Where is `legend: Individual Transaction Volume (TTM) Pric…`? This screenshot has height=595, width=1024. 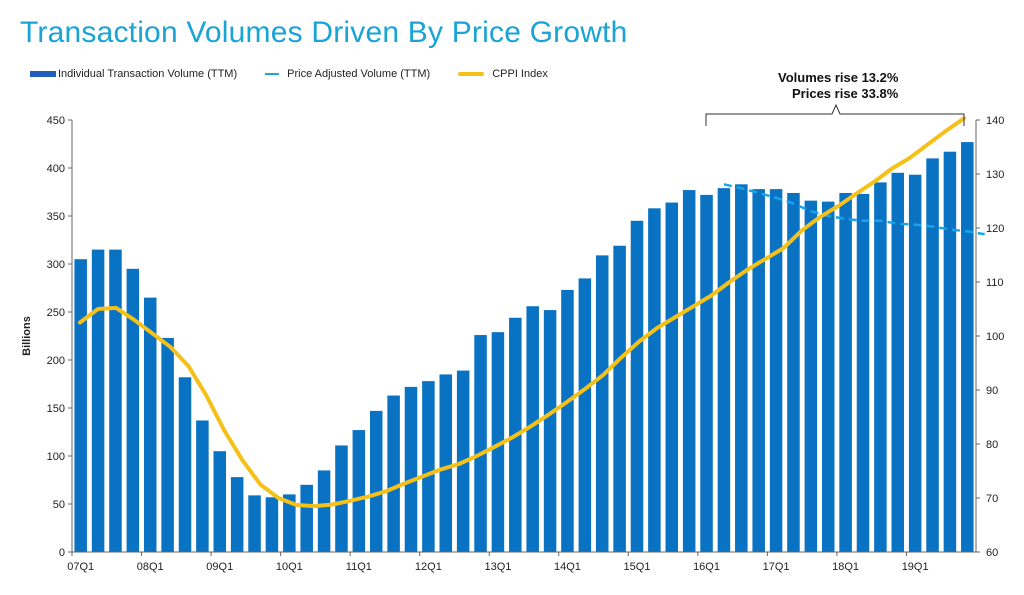 legend: Individual Transaction Volume (TTM) Pric… is located at coordinates (303, 74).